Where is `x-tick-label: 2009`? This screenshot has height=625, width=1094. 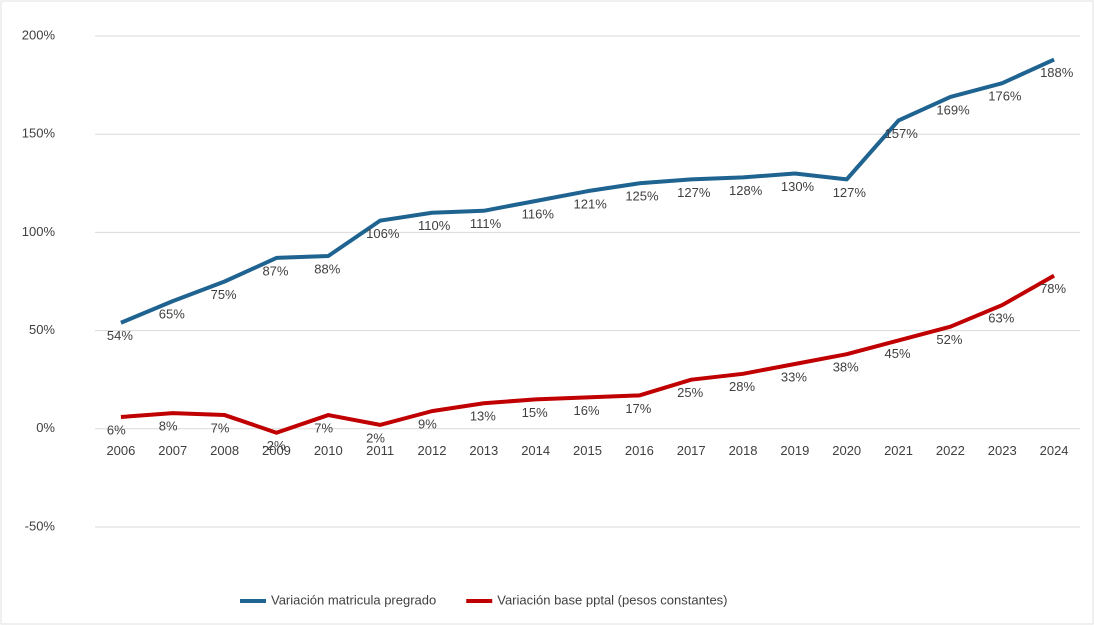 x-tick-label: 2009 is located at coordinates (276, 450).